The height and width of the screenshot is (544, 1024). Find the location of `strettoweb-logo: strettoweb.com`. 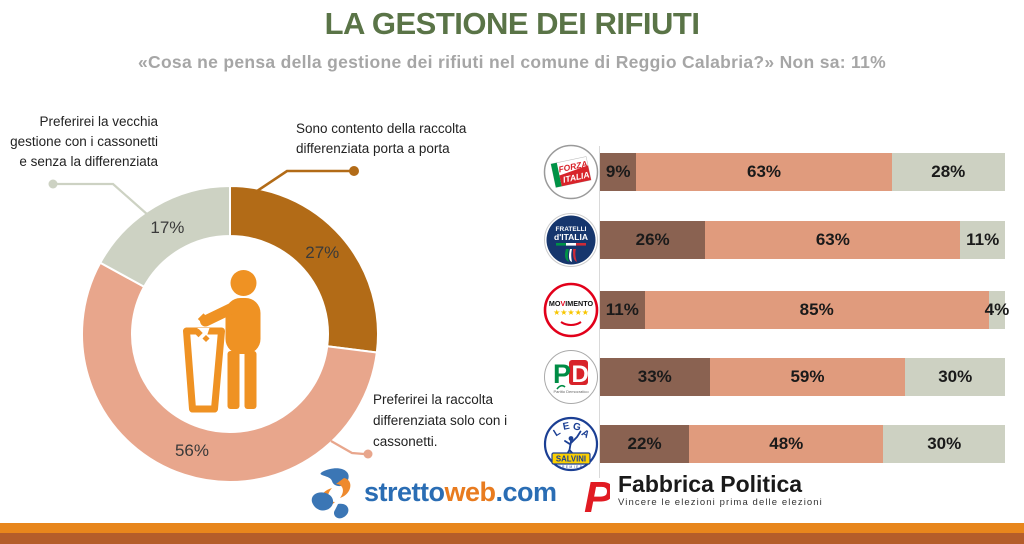

strettoweb-logo: strettoweb.com is located at coordinates (432, 492).